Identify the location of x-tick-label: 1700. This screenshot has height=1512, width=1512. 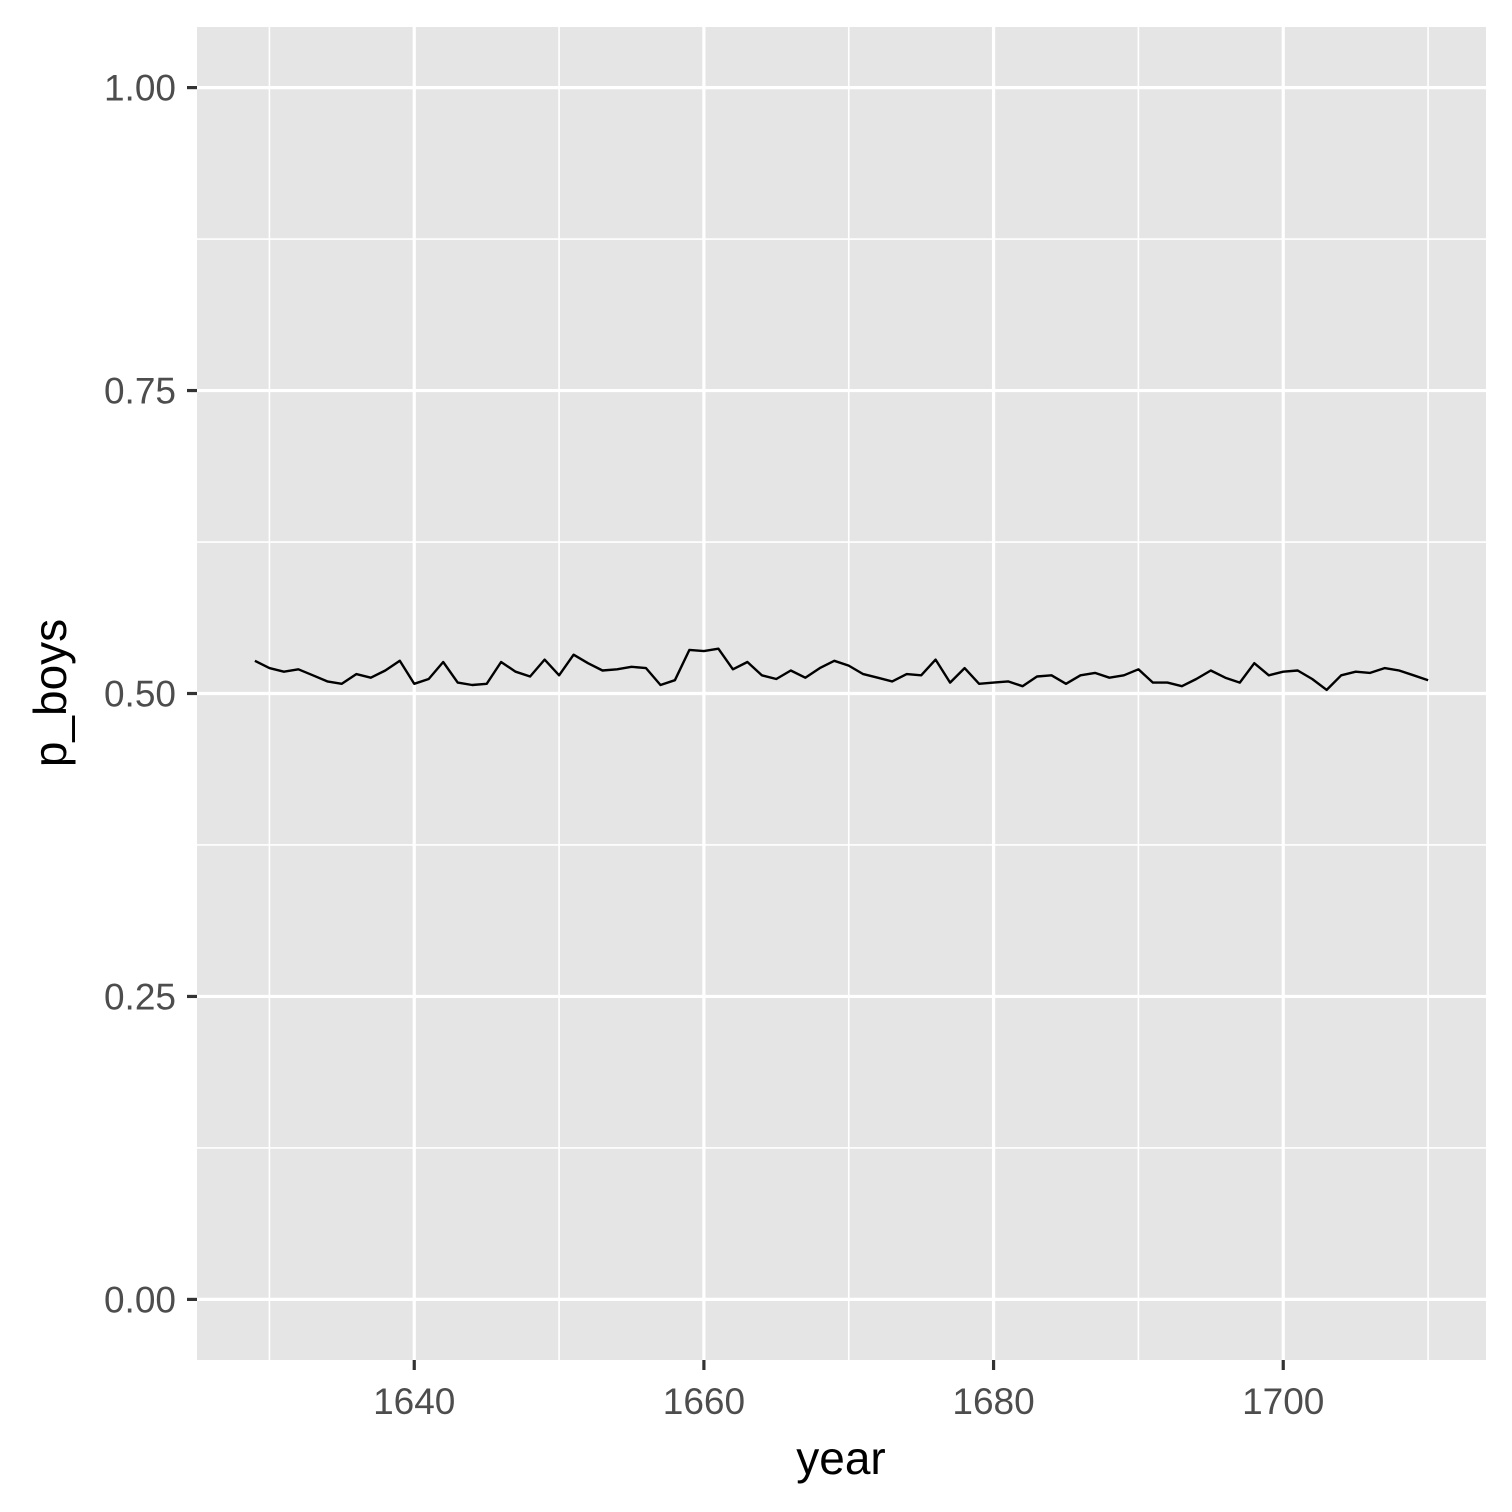
(1283, 1401).